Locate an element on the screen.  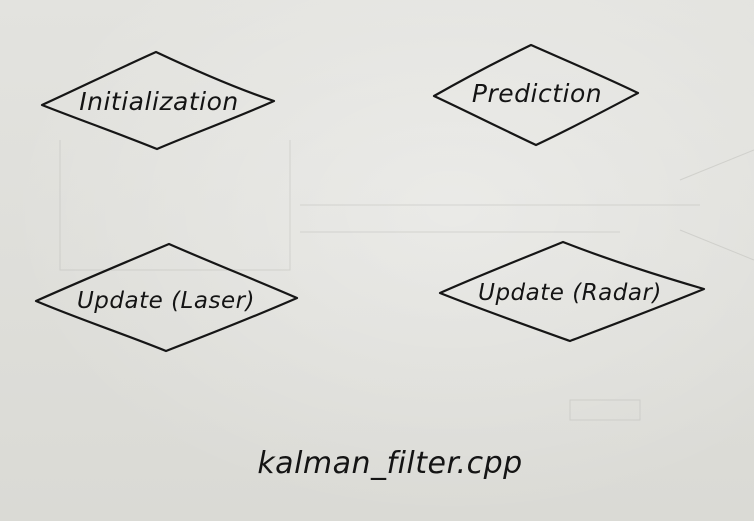
node-prediction-label: Prediction is located at coordinates (537, 93).